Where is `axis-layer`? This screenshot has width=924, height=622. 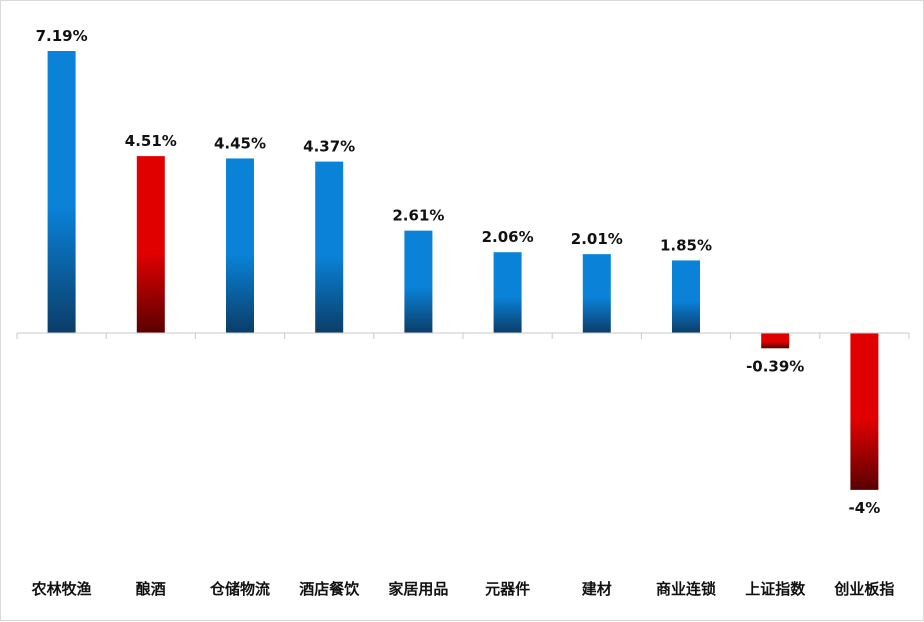
axis-layer is located at coordinates (463, 335).